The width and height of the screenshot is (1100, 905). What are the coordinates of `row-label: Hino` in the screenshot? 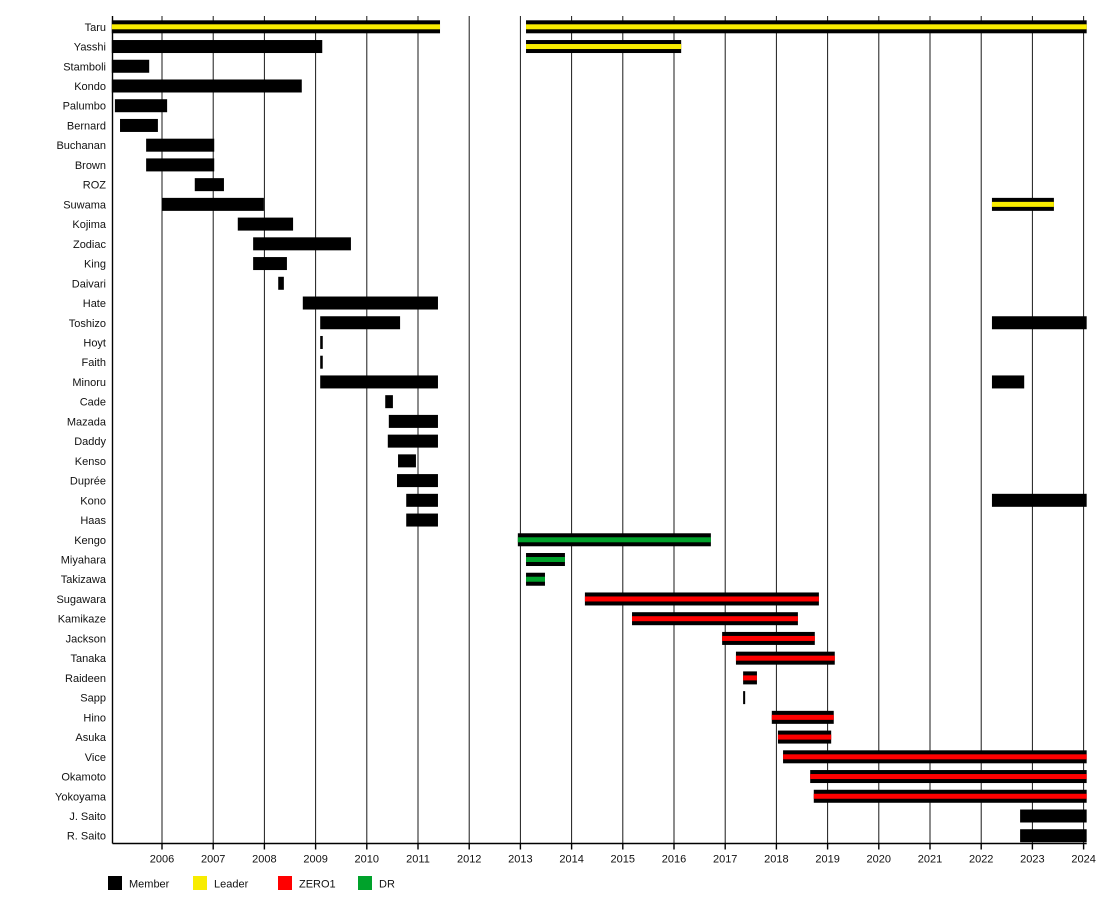 It's located at (94, 718).